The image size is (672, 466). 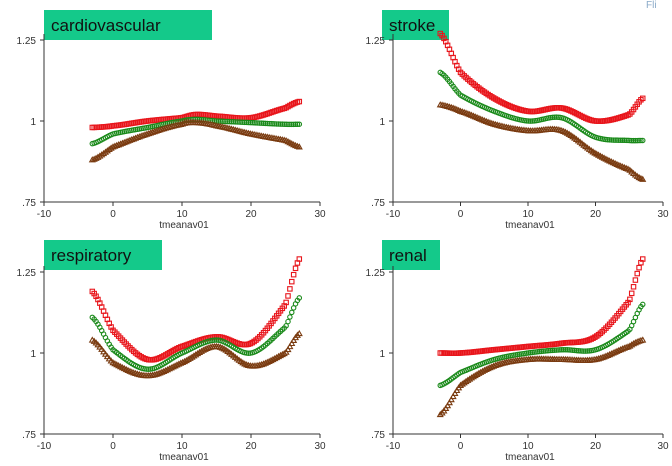 What do you see at coordinates (528, 446) in the screenshot?
I see `x-tick-label: 10` at bounding box center [528, 446].